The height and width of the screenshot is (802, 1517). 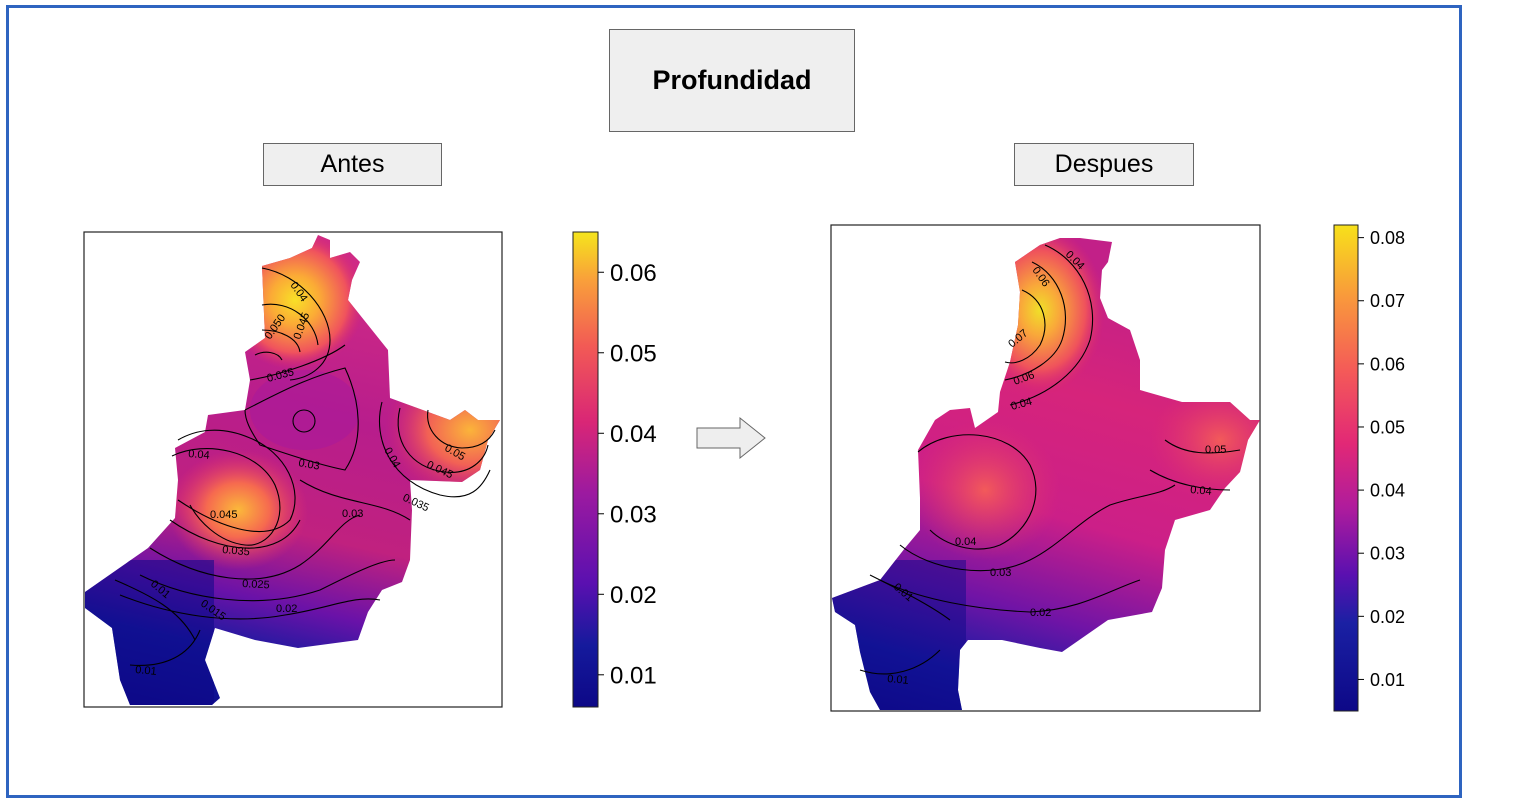 What do you see at coordinates (352, 164) in the screenshot?
I see `panel-label-before: Antes` at bounding box center [352, 164].